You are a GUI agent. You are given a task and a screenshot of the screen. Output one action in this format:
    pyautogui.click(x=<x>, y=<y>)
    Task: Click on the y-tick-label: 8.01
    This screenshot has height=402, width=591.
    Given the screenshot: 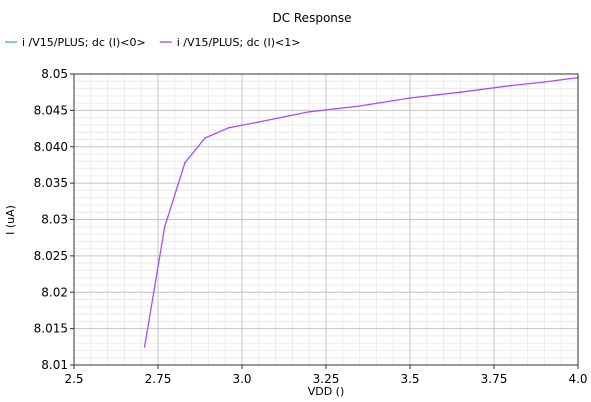 What is the action you would take?
    pyautogui.click(x=54, y=365)
    